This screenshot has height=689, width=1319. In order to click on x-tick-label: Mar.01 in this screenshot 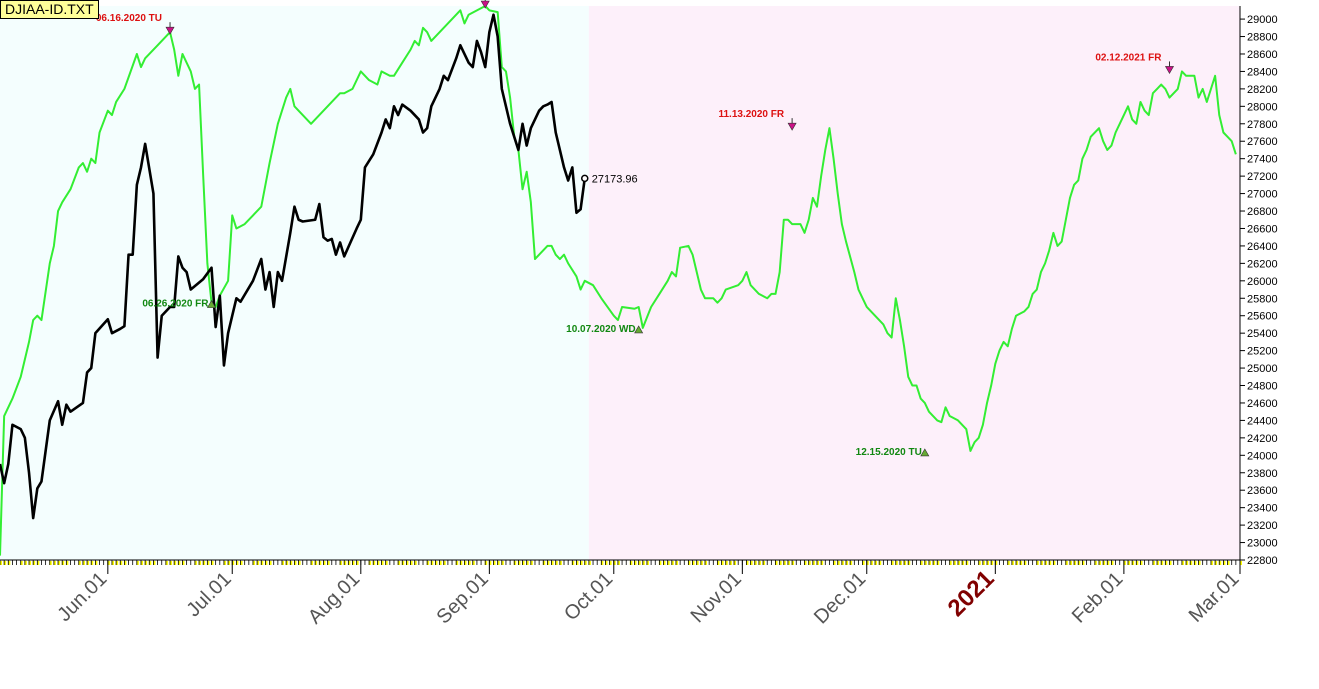, I will do `click(1214, 597)`.